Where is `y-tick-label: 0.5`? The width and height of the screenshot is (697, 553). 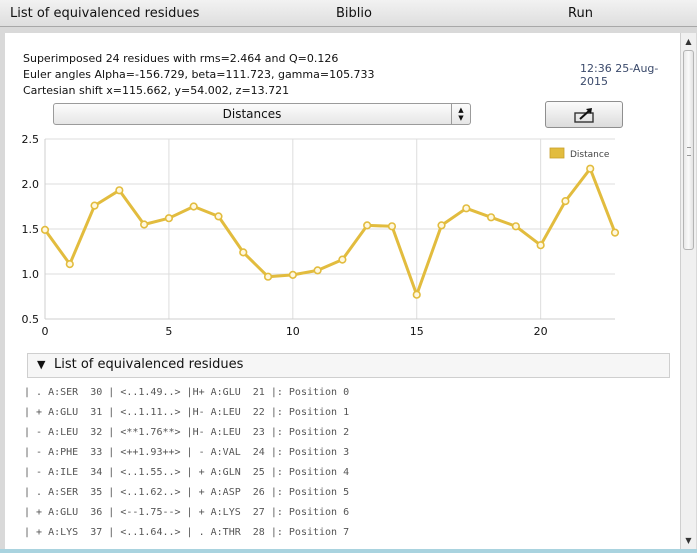 y-tick-label: 0.5 is located at coordinates (31, 319).